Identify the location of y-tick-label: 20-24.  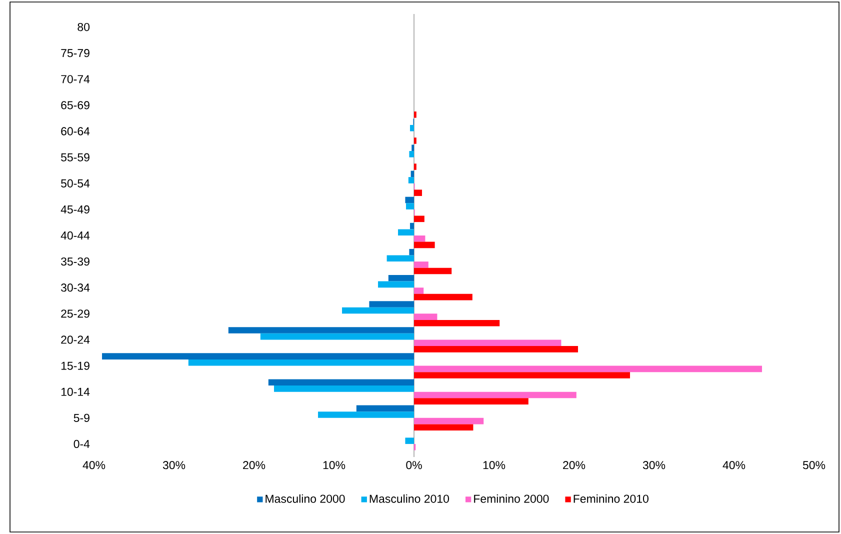
(75, 340).